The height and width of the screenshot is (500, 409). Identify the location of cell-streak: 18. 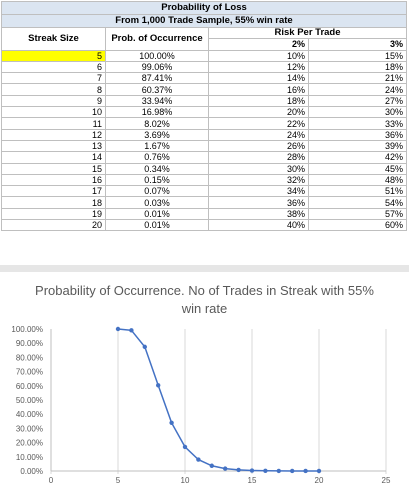
(53, 202).